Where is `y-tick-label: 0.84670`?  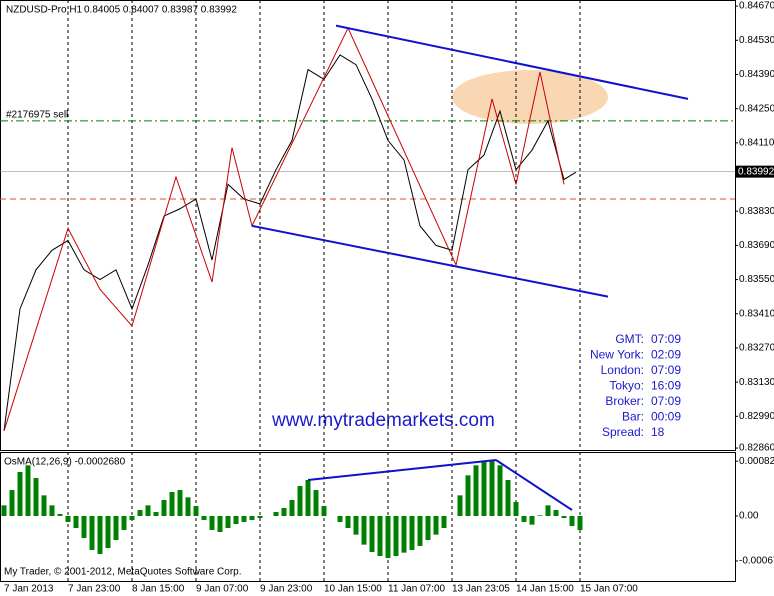 y-tick-label: 0.84670 is located at coordinates (756, 6).